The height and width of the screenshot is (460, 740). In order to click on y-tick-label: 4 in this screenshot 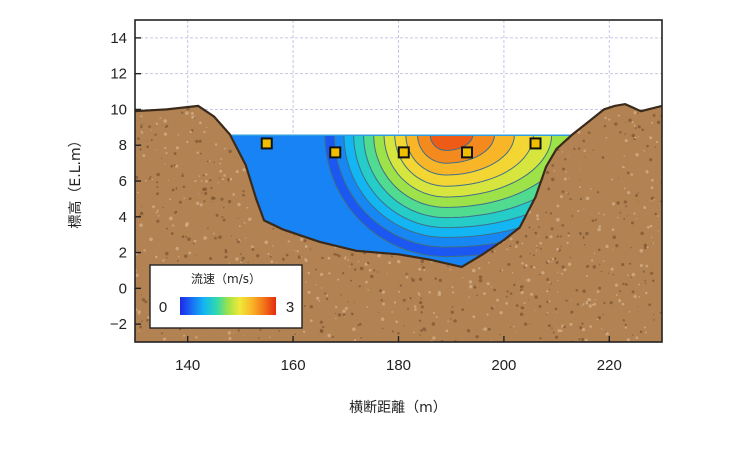, I will do `click(123, 217)`.